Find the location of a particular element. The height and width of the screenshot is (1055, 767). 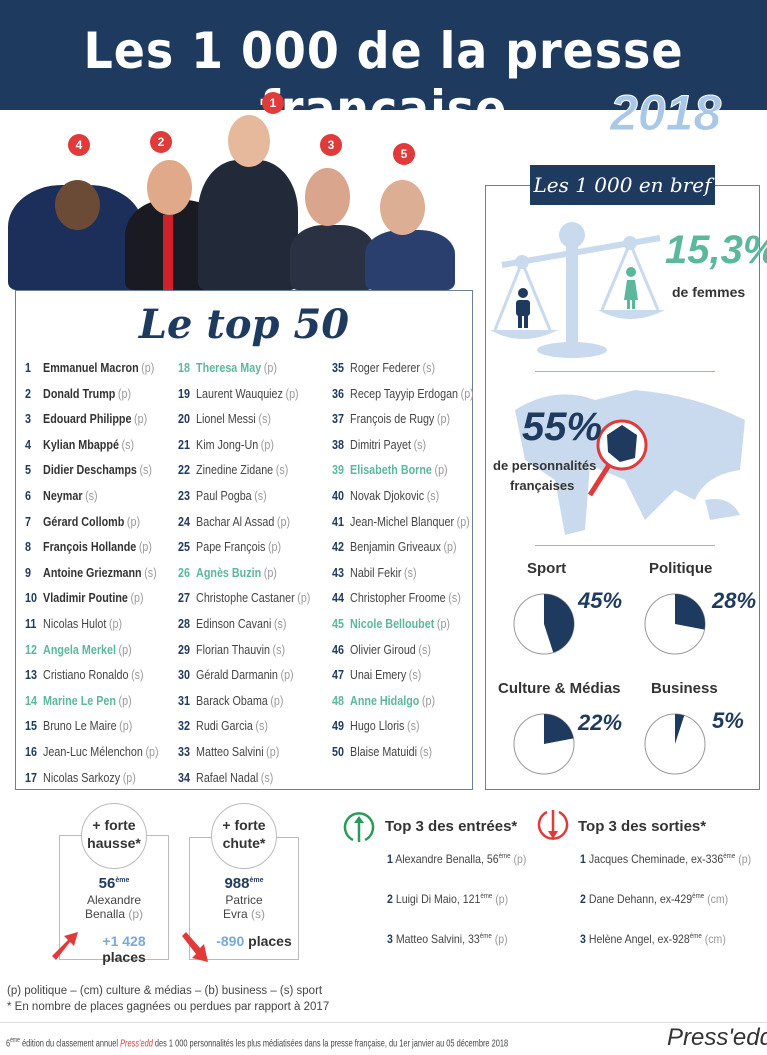

rank: 12 is located at coordinates (31, 649).